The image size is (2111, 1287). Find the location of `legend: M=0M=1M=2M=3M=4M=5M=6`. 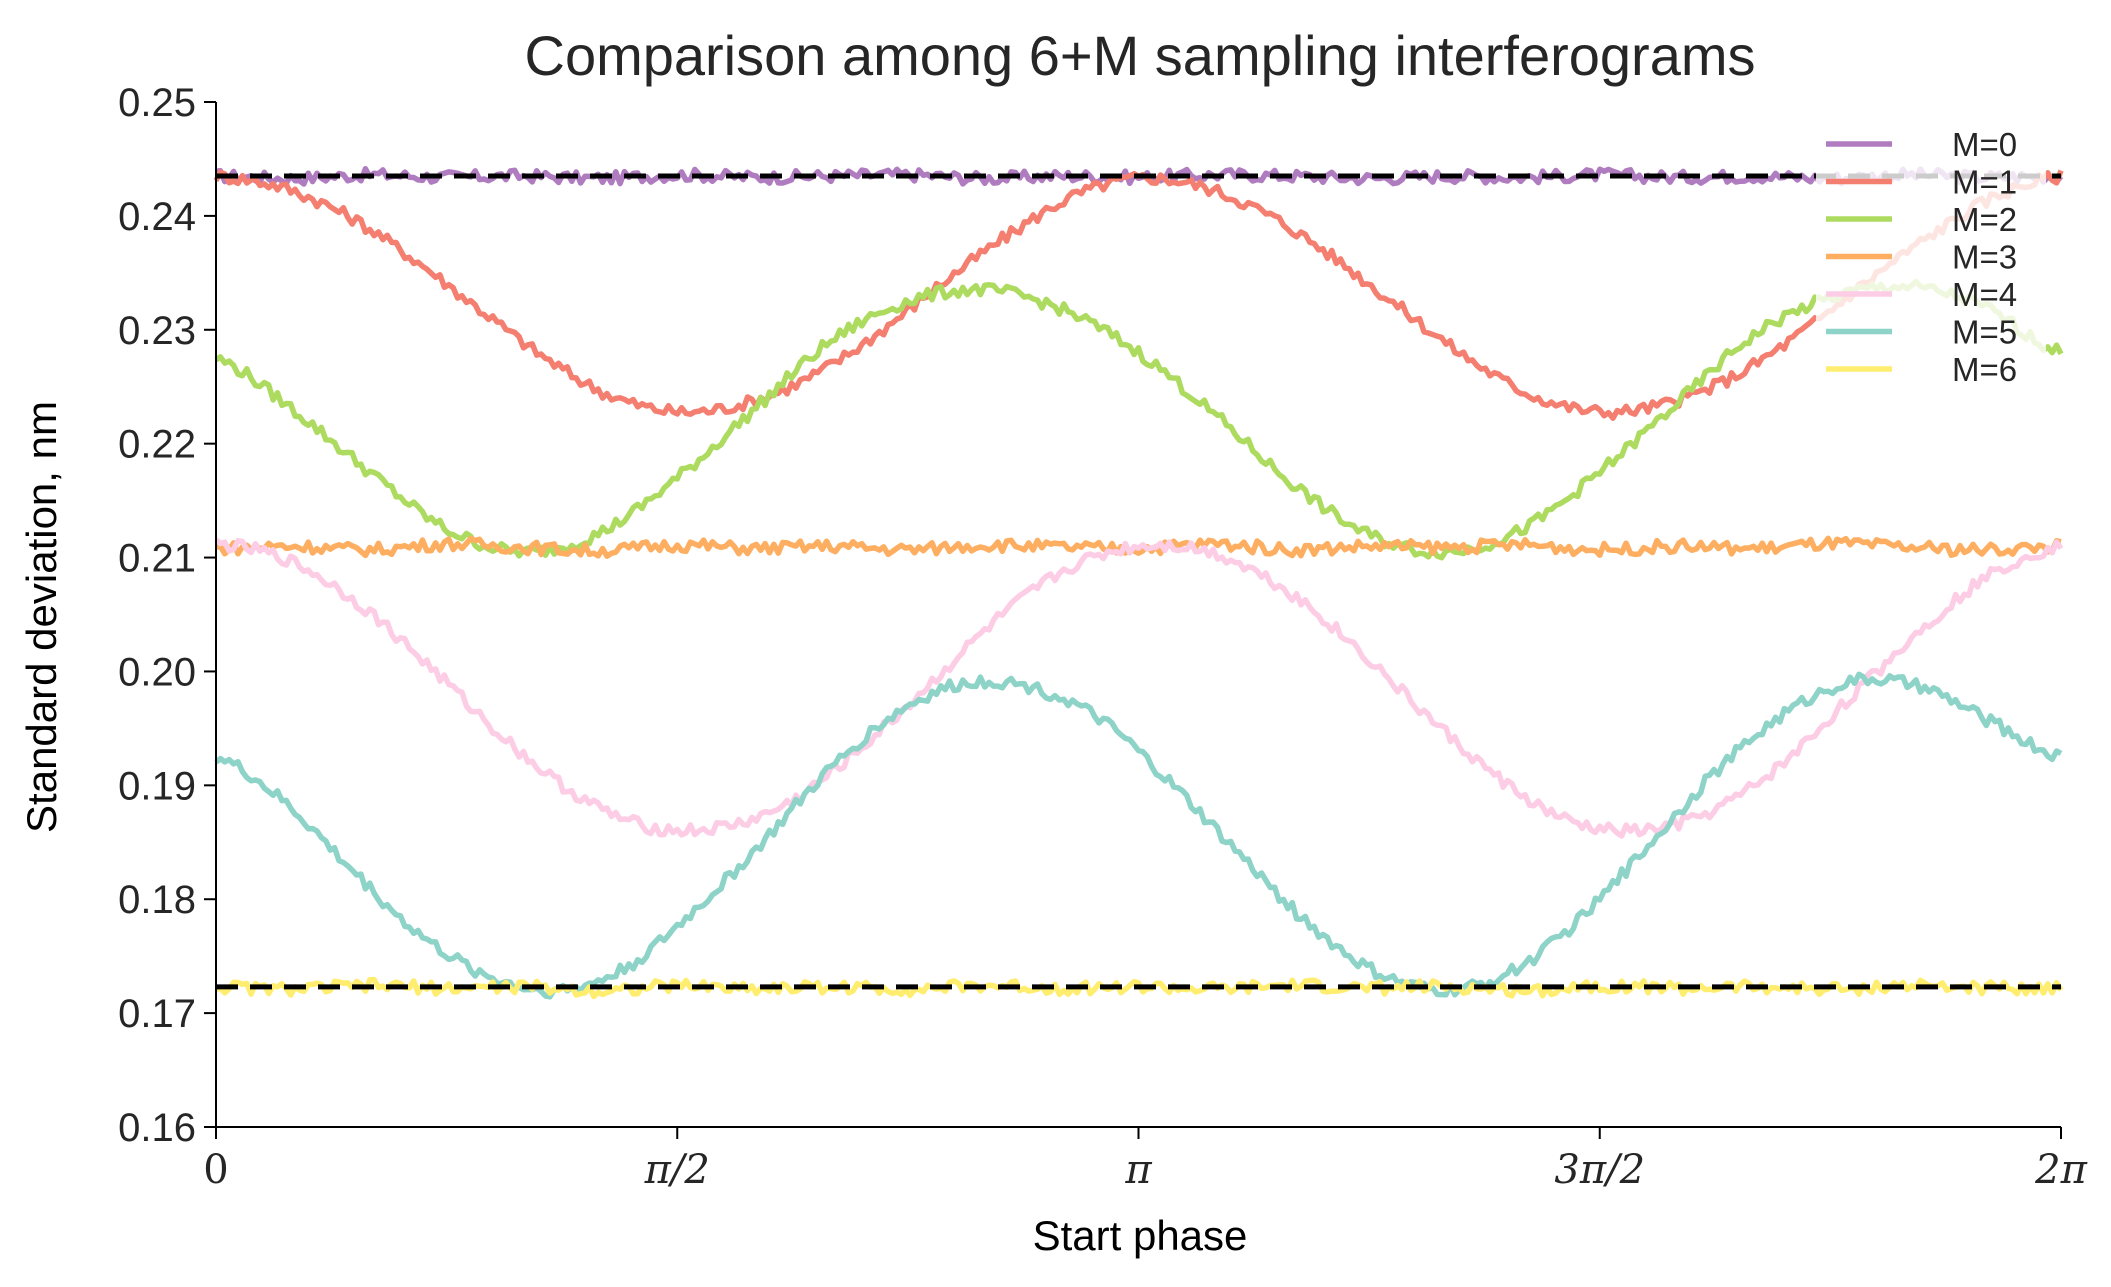

legend: M=0M=1M=2M=3M=4M=5M=6 is located at coordinates (1931, 255).